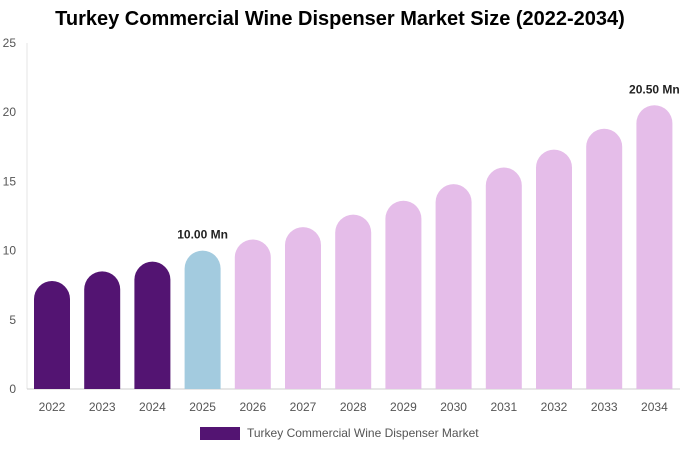 The width and height of the screenshot is (680, 450). I want to click on y-tick-label: 0, so click(12, 389).